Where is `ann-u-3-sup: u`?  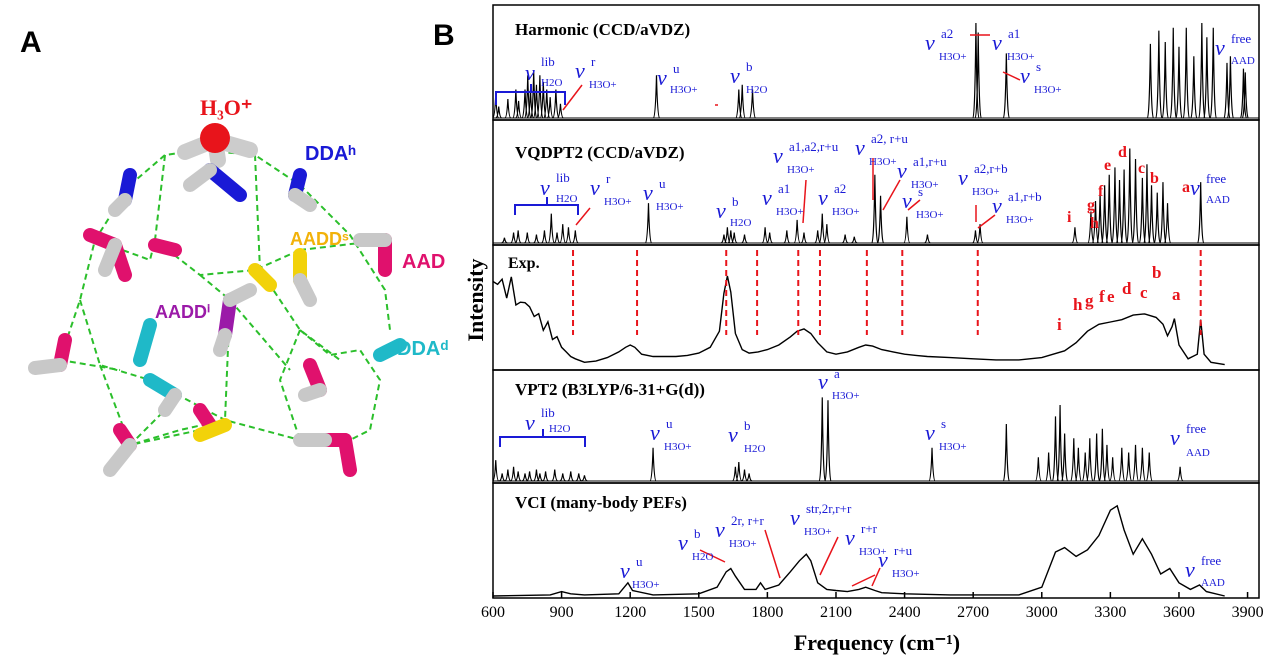
ann-u-3-sup: u is located at coordinates (669, 423).